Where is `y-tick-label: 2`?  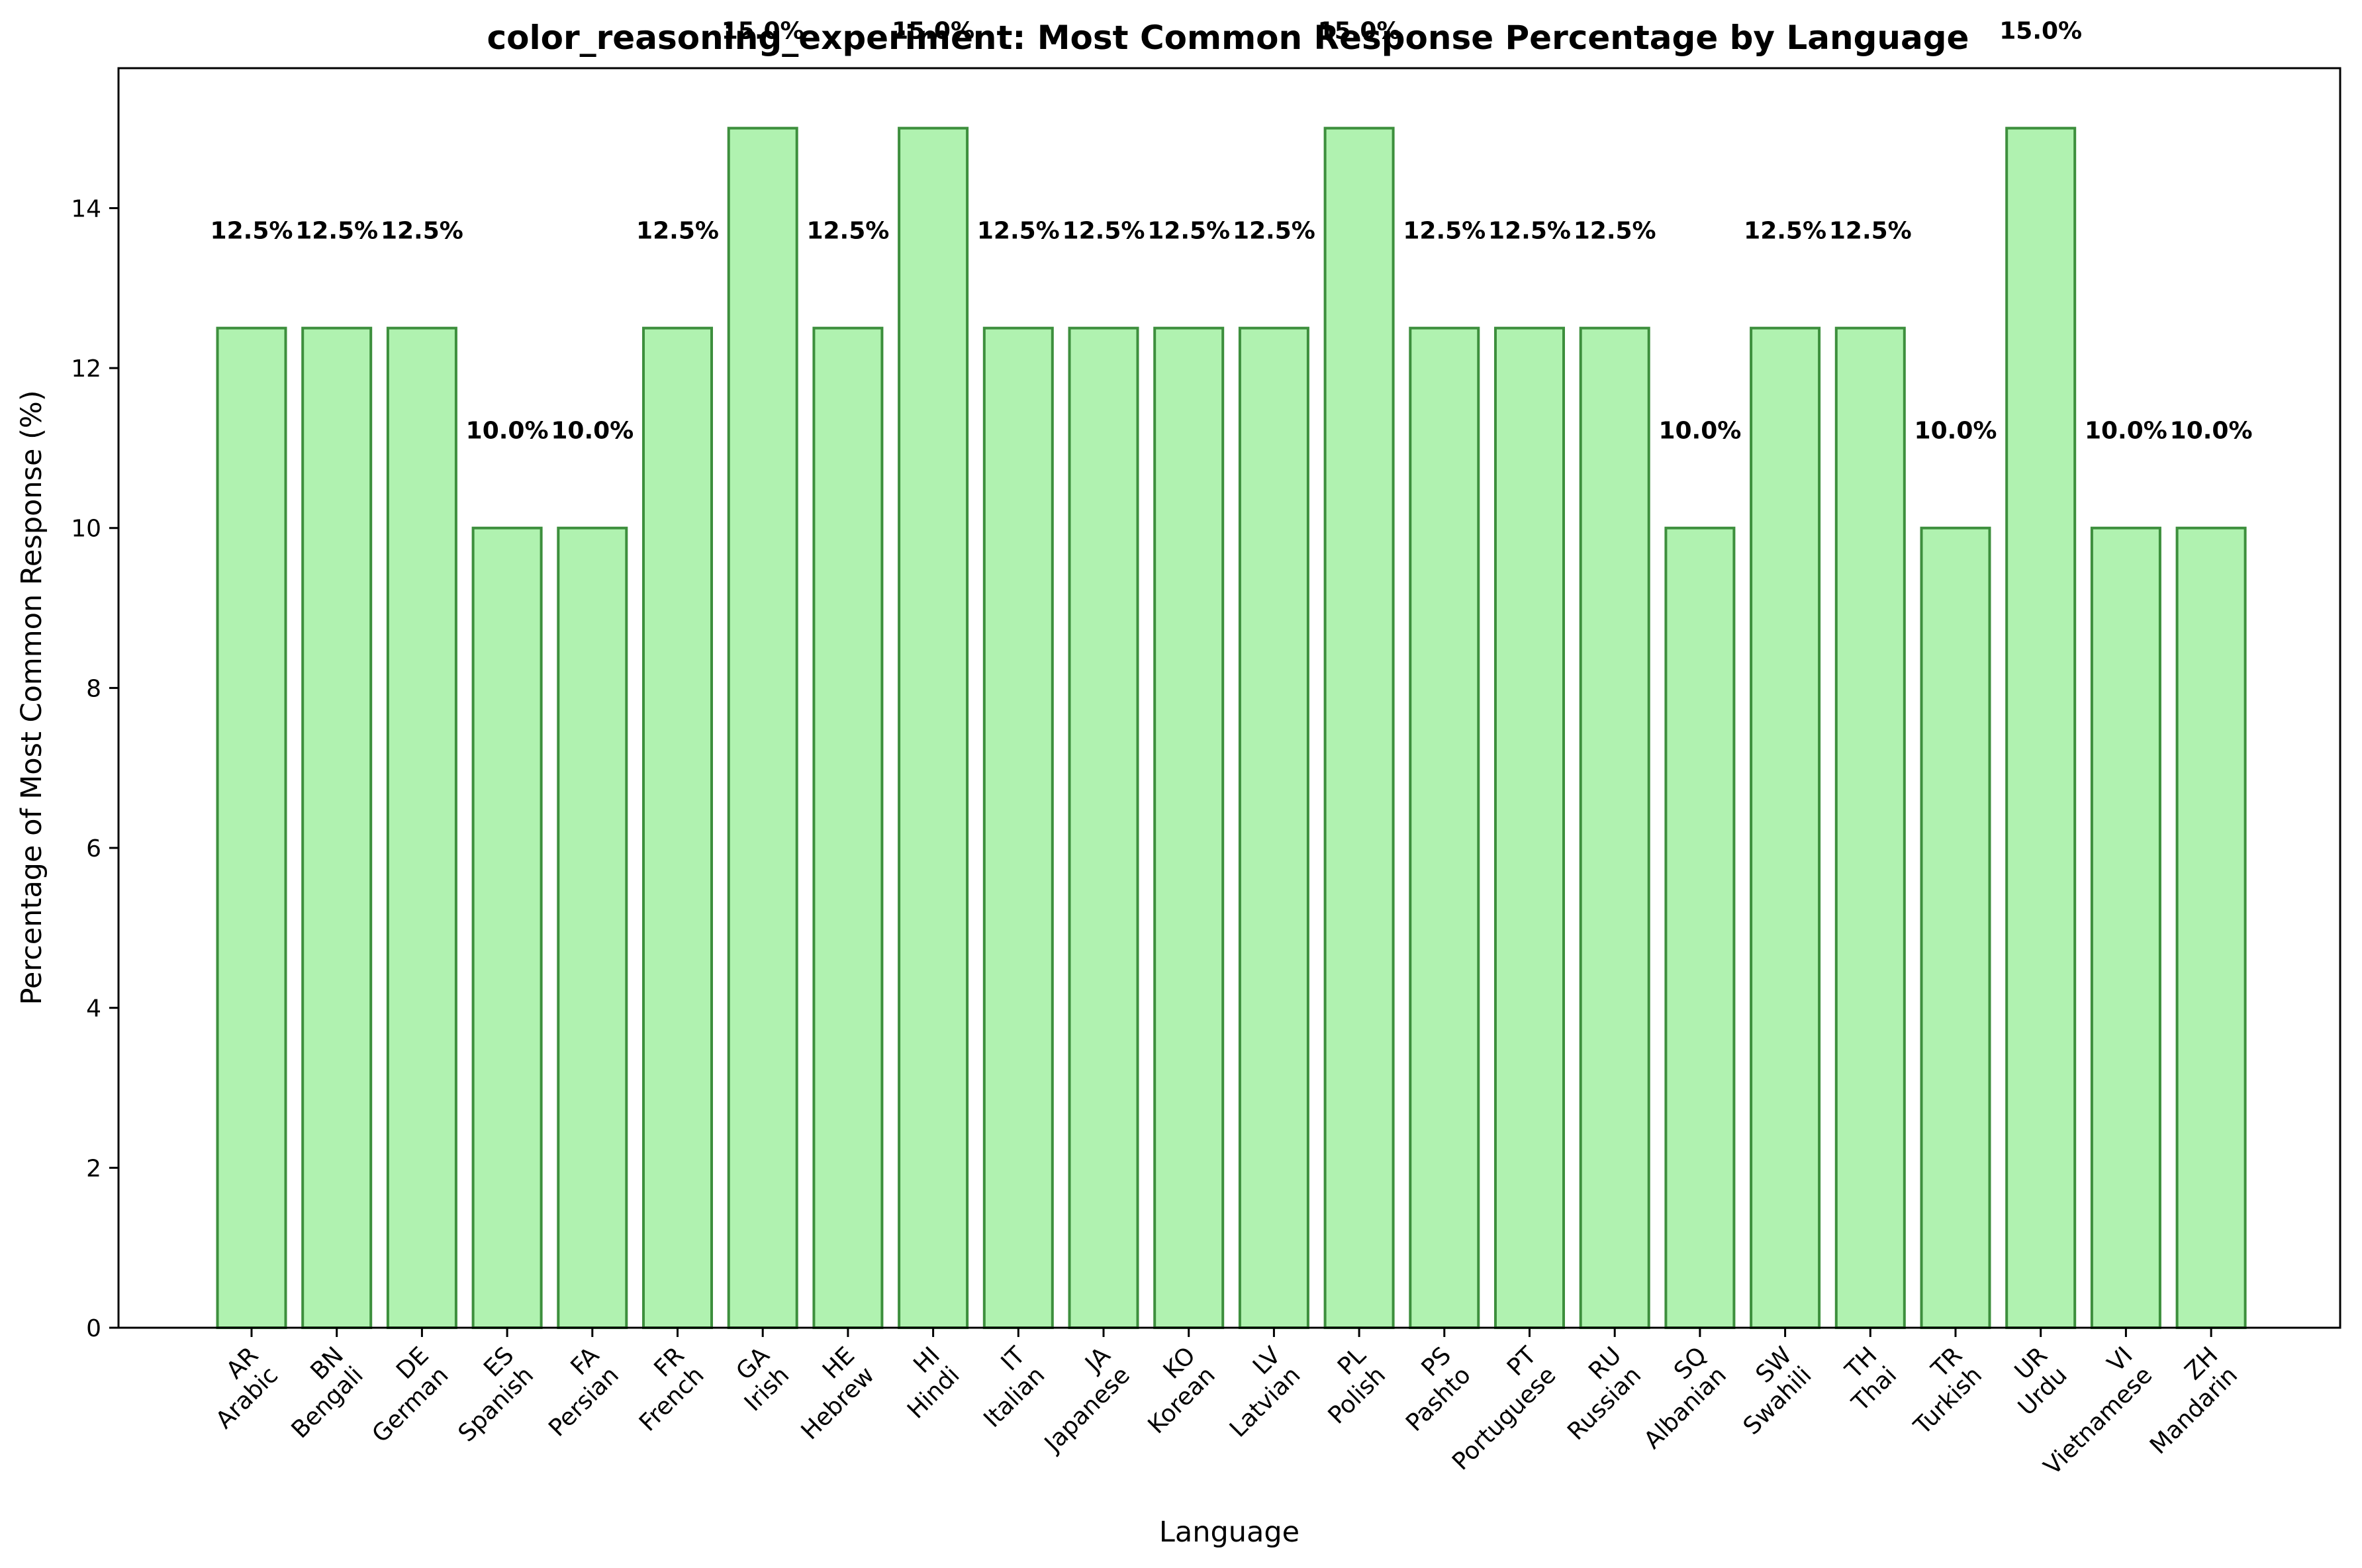 y-tick-label: 2 is located at coordinates (93, 1168).